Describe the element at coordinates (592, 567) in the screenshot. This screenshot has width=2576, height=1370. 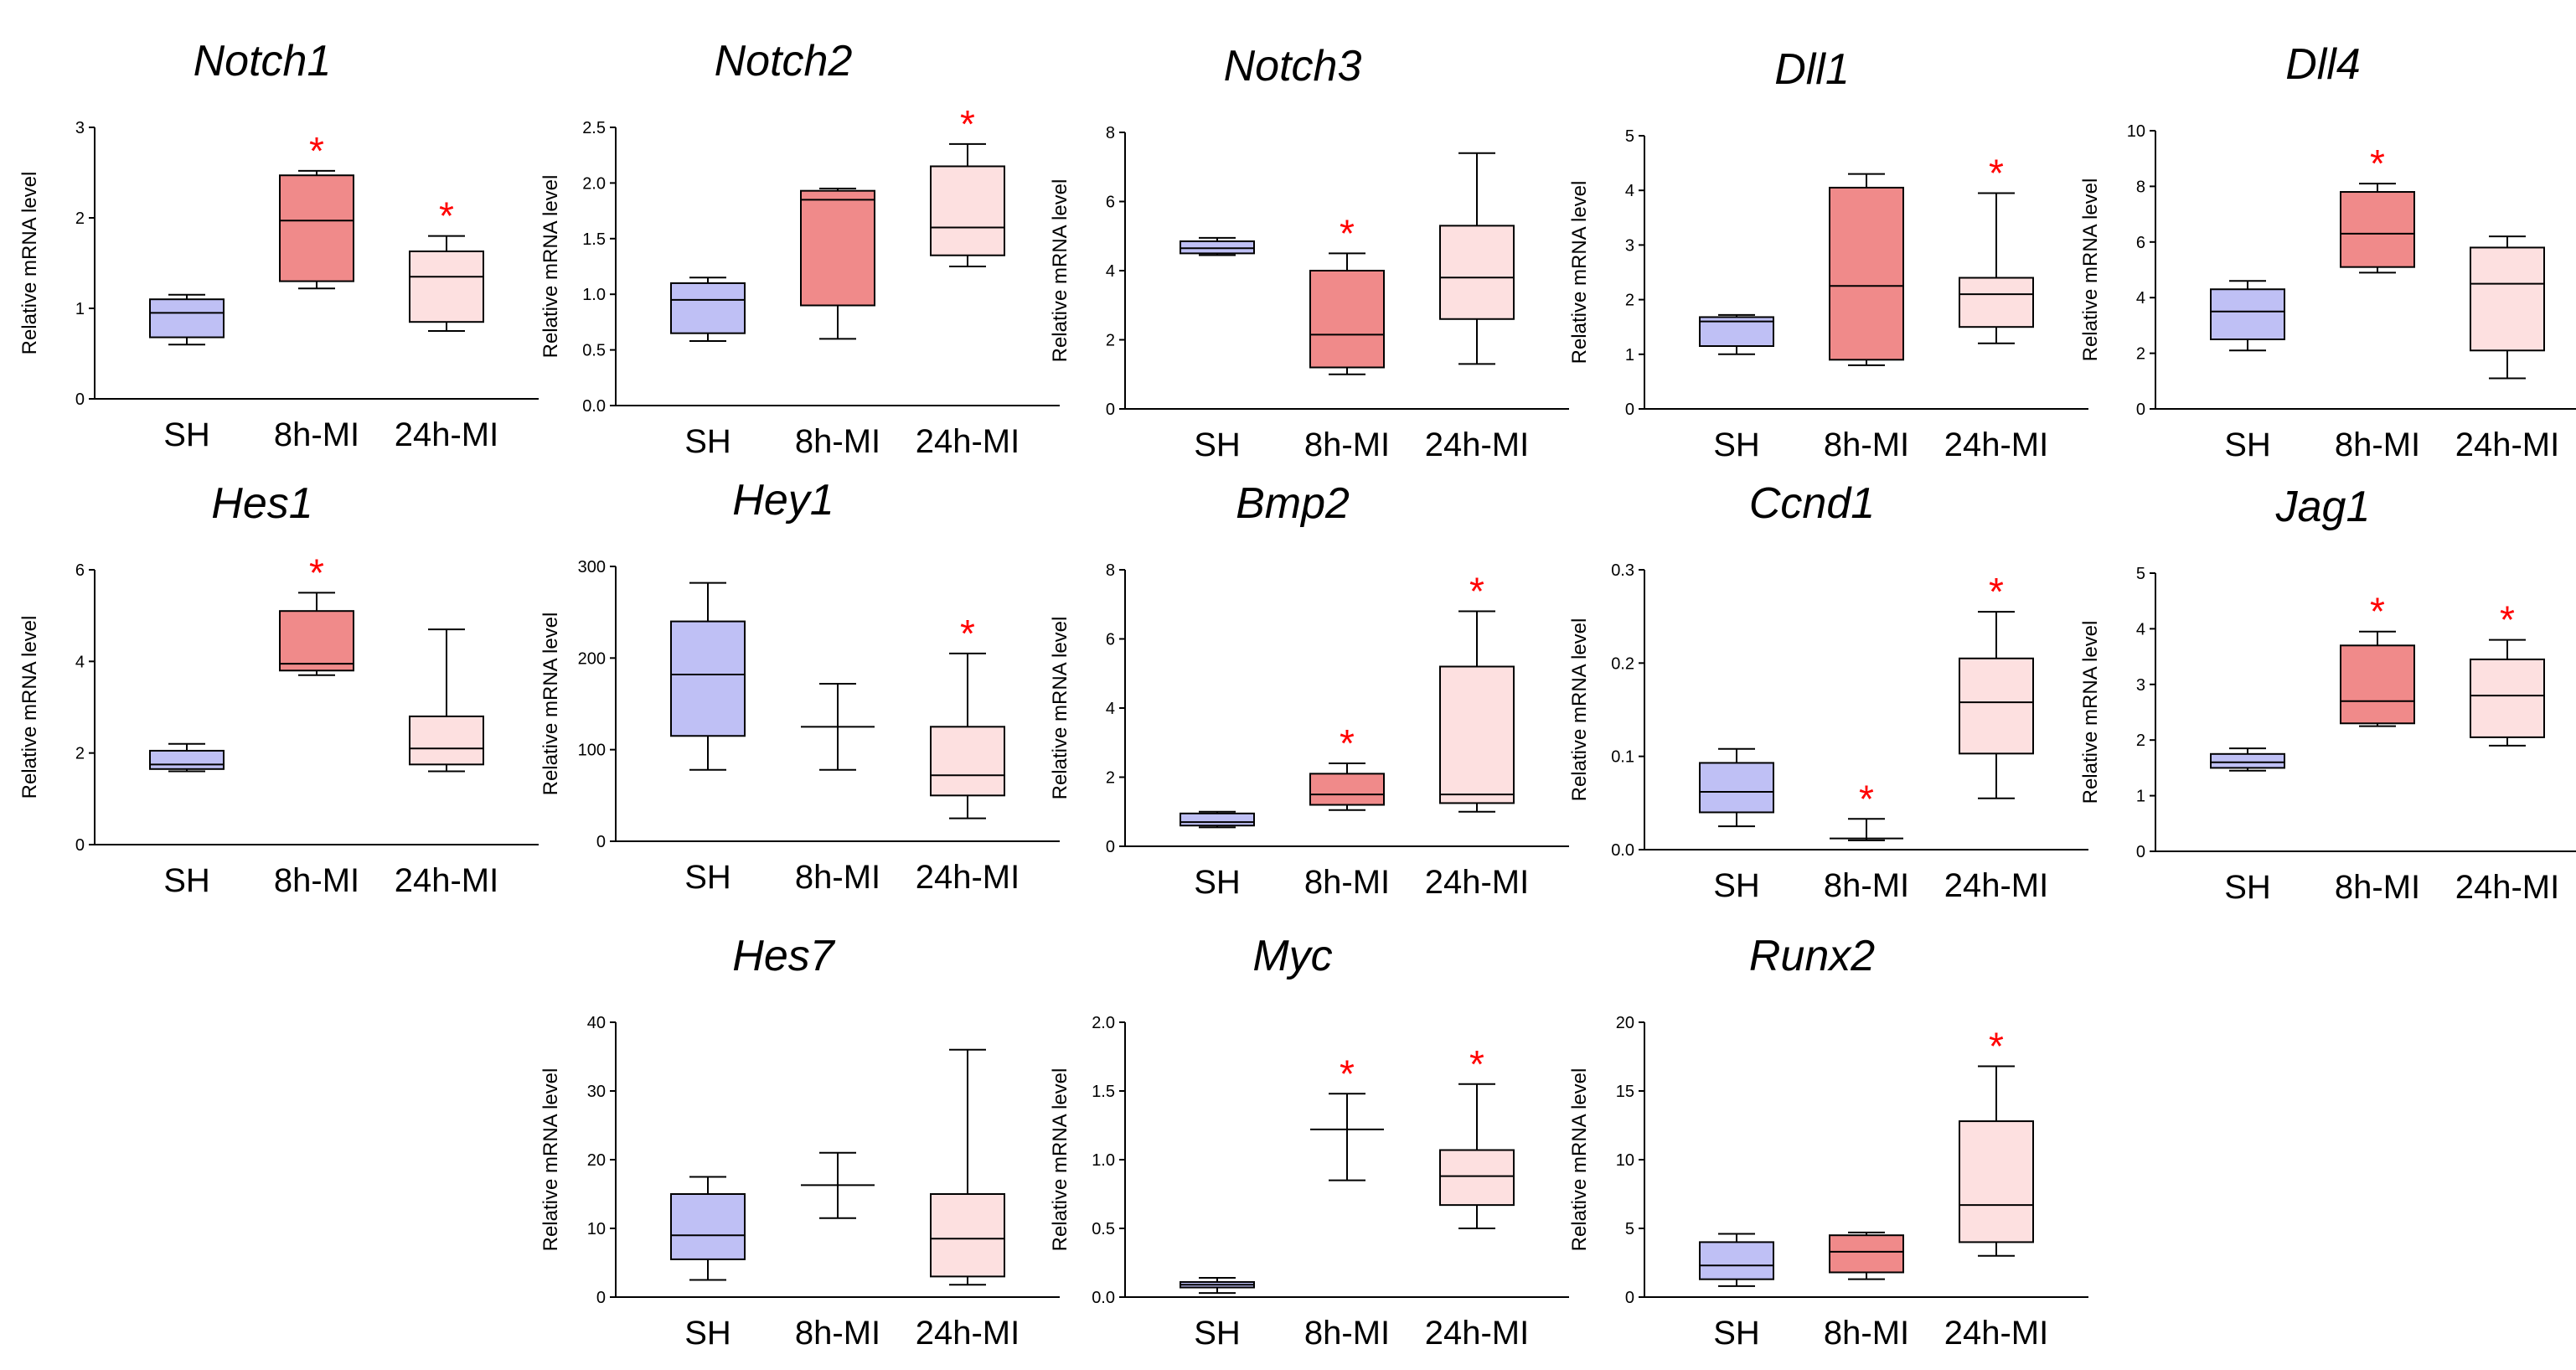
I see `y-tick-label: 300` at that location.